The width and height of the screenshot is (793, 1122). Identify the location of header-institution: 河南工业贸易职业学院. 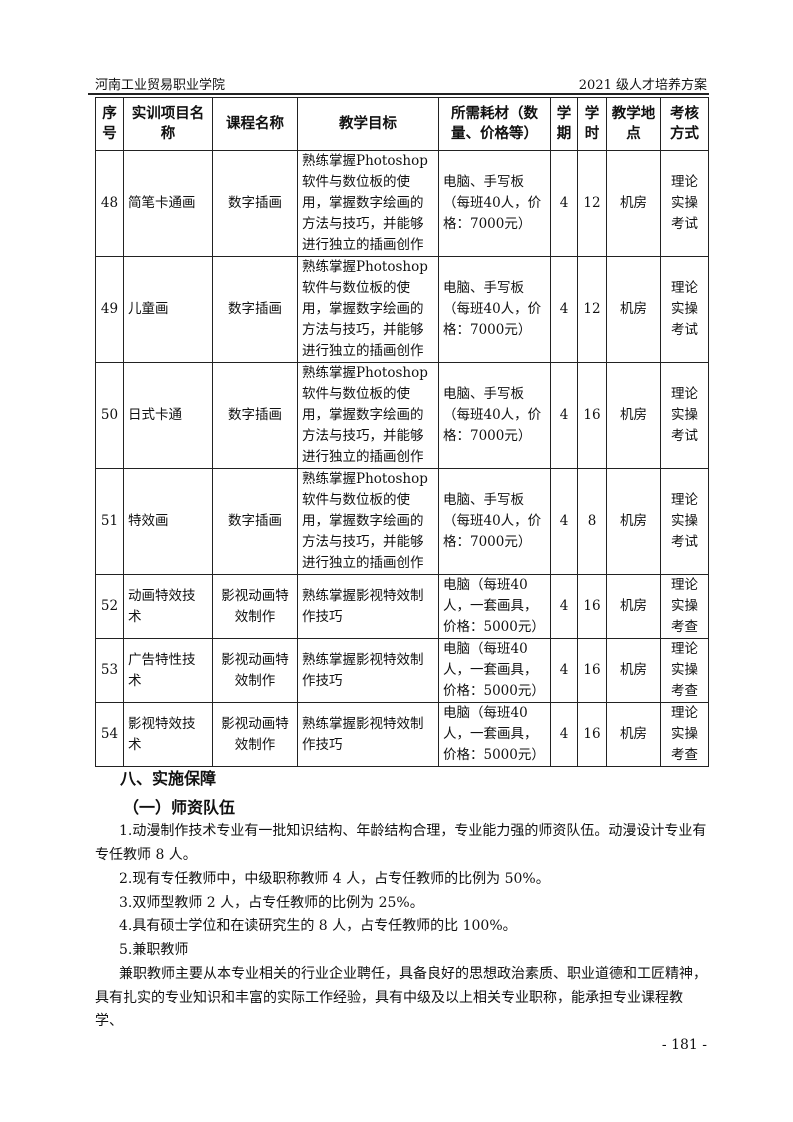
(160, 85).